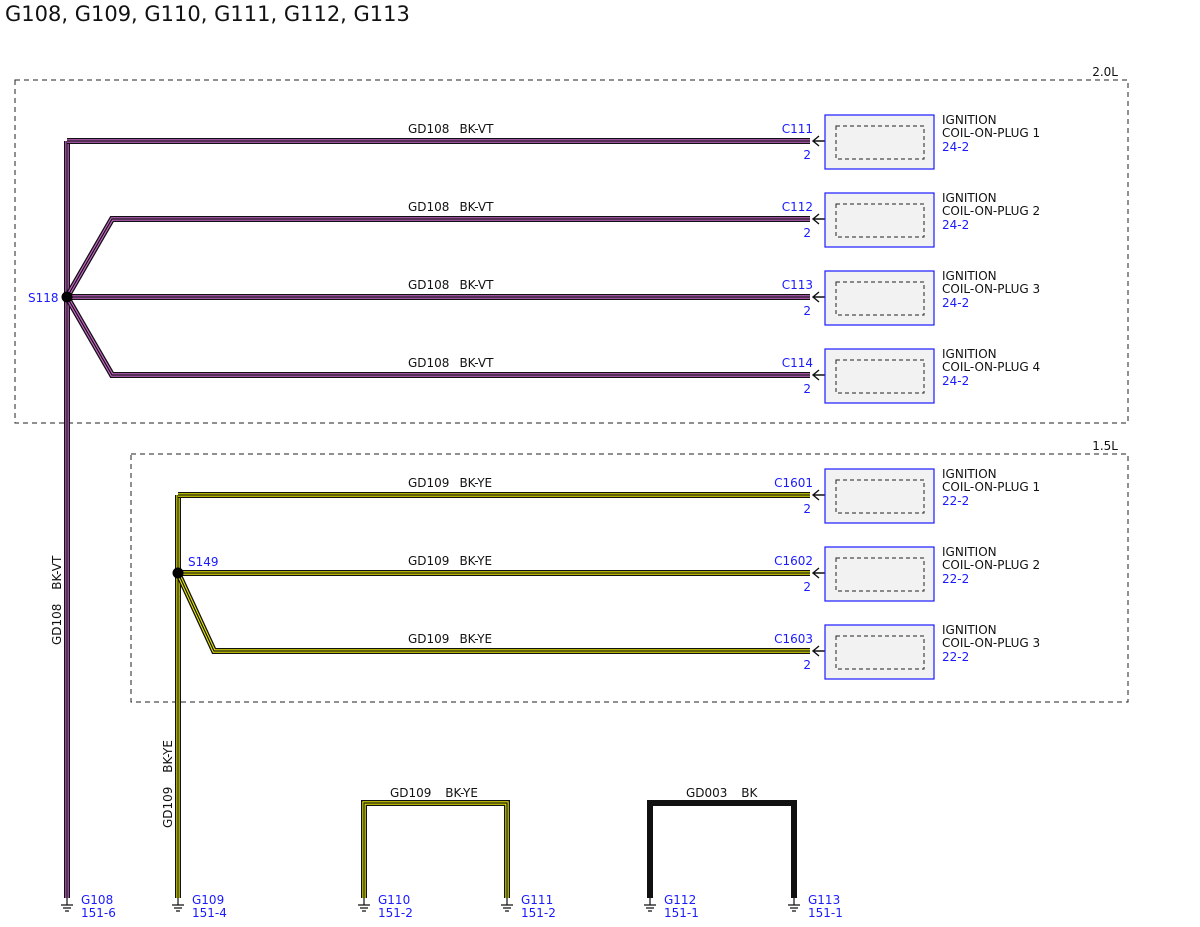 The height and width of the screenshot is (927, 1200). Describe the element at coordinates (438, 336) in the screenshot. I see `wire-c114-core` at that location.